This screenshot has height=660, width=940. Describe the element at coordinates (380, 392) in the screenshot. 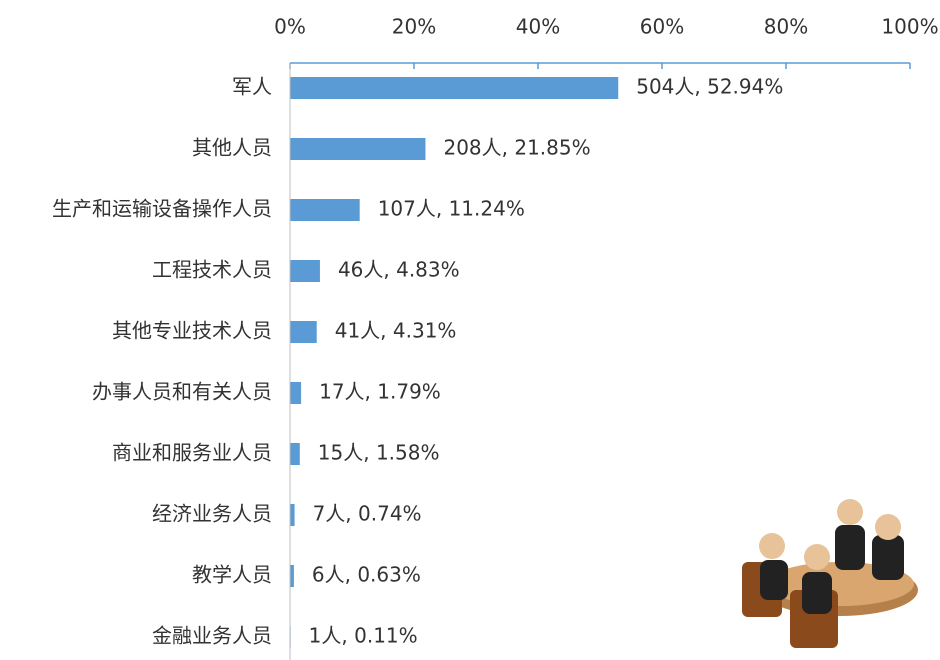

I see `data-label: 17人, 1.79%` at that location.